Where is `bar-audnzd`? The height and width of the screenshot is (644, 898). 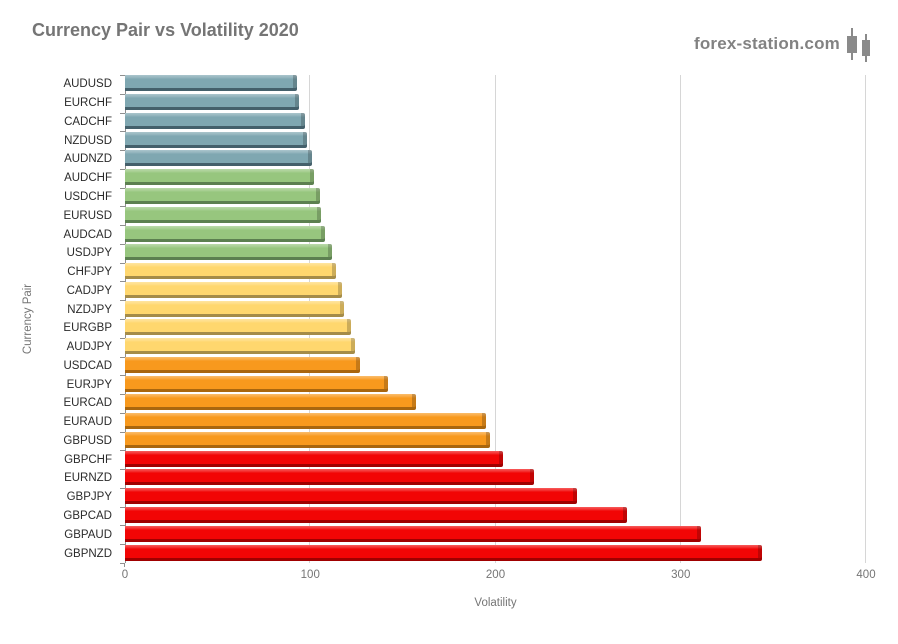 bar-audnzd is located at coordinates (219, 157).